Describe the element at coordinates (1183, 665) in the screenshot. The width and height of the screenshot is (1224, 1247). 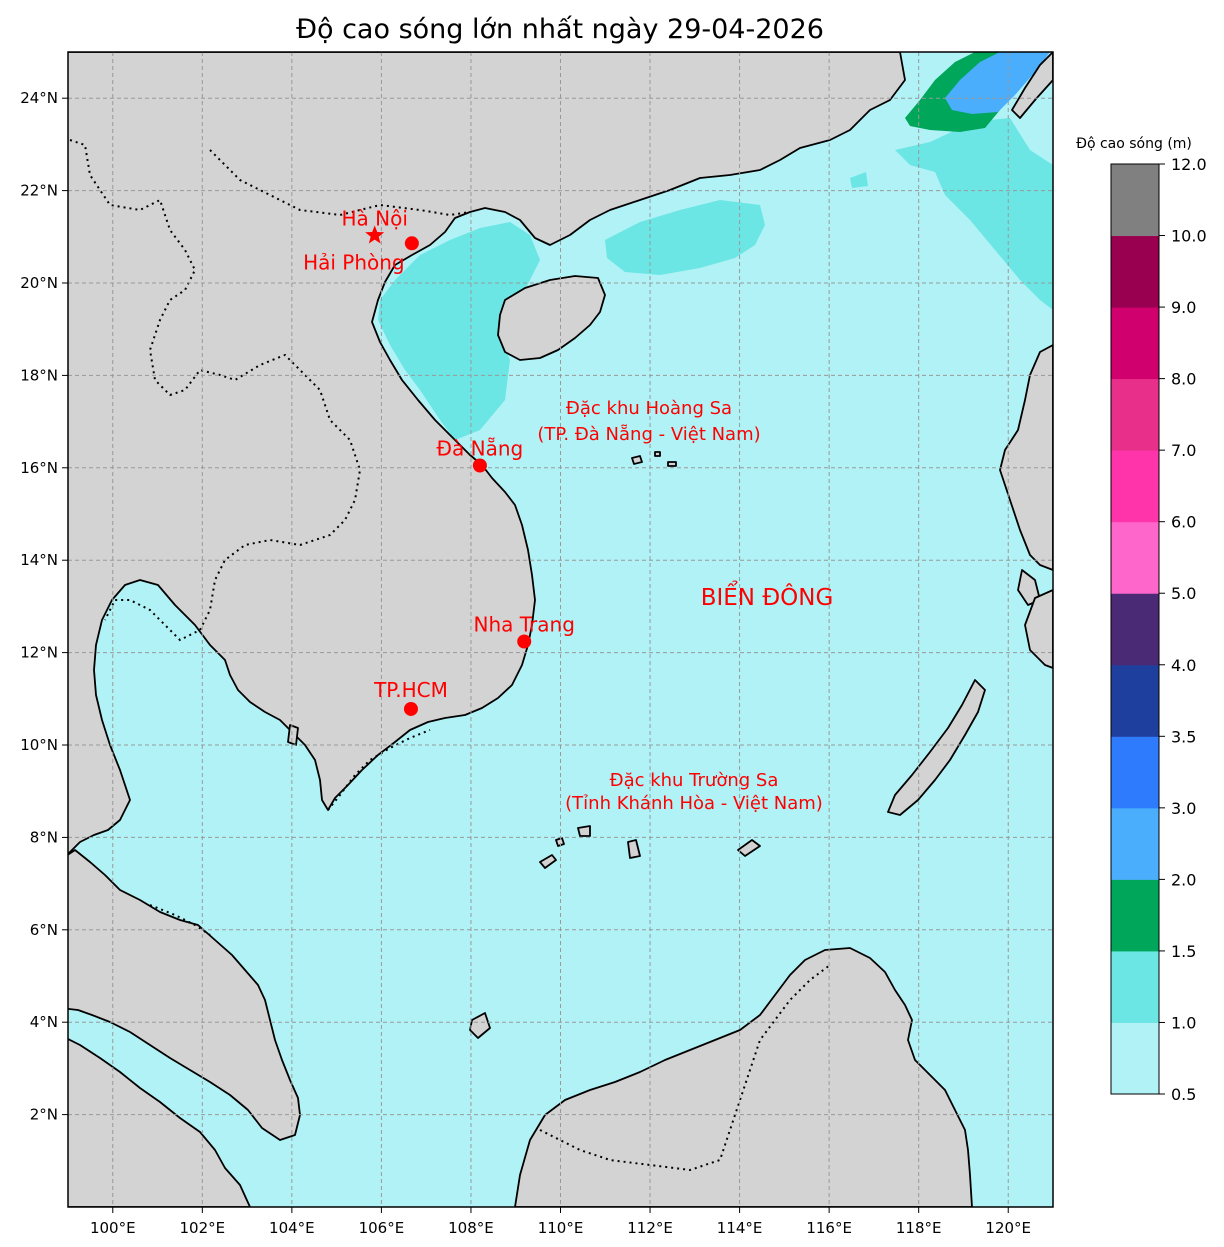
I see `colorbar-tick-label: 4.0` at that location.